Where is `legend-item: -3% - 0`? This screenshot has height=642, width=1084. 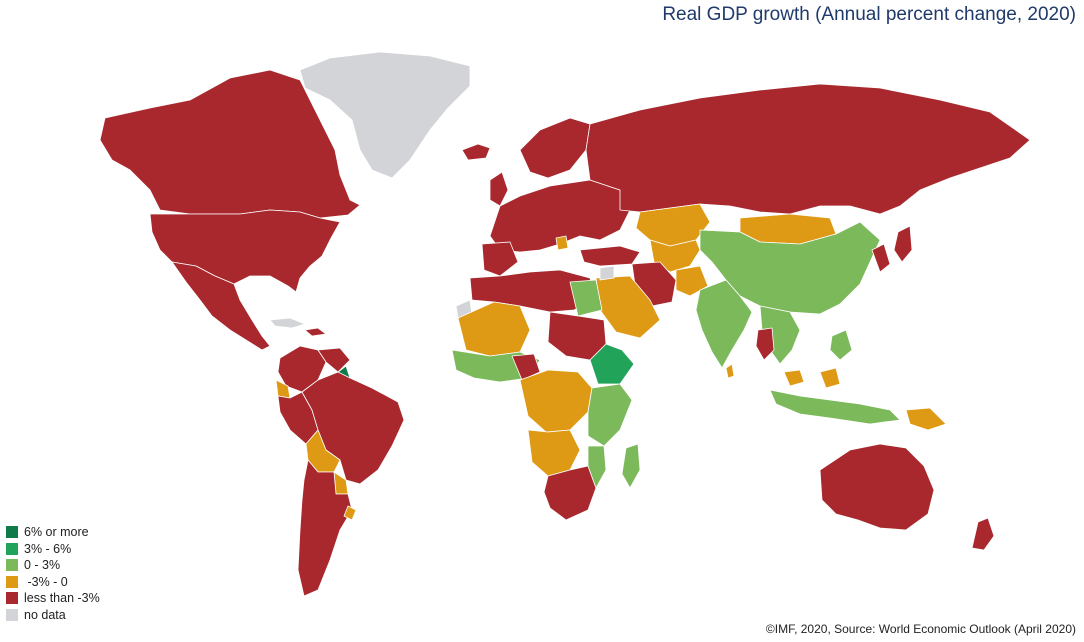
legend-item: -3% - 0 is located at coordinates (53, 582).